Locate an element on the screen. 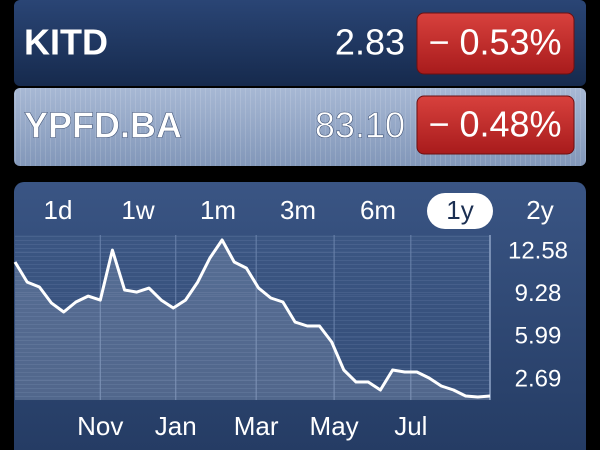 Image resolution: width=600 pixels, height=450 pixels. range-button: 6m is located at coordinates (378, 210).